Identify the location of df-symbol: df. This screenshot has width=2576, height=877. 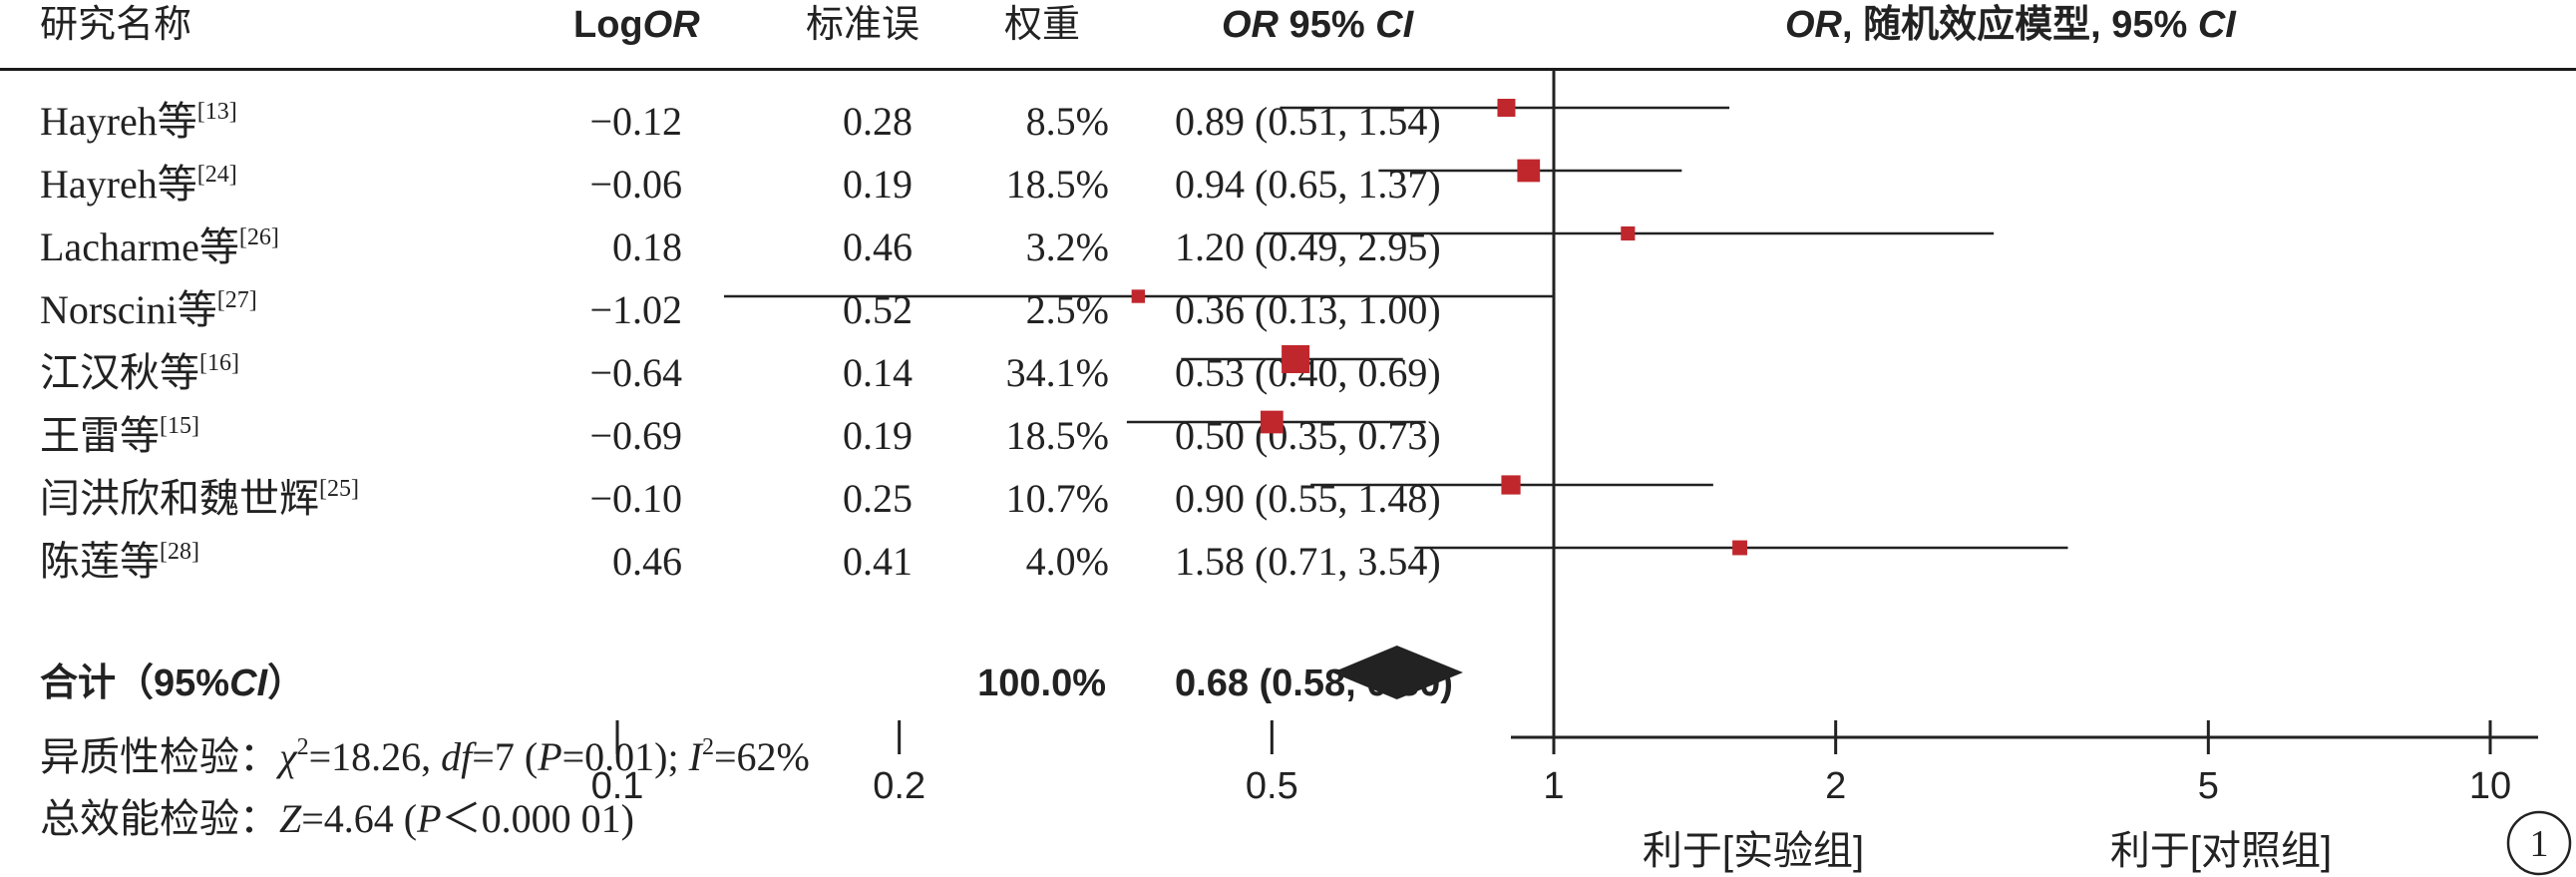
(457, 756).